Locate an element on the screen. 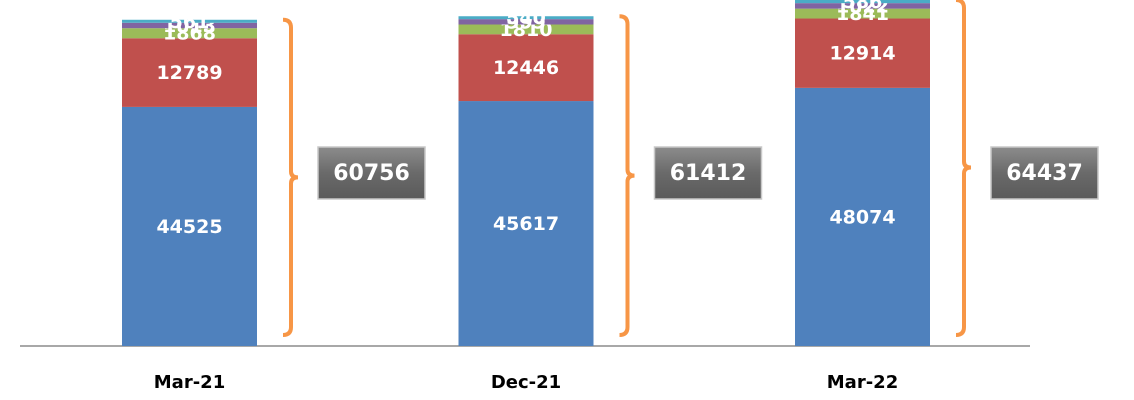  total-label: 60756 is located at coordinates (371, 173).